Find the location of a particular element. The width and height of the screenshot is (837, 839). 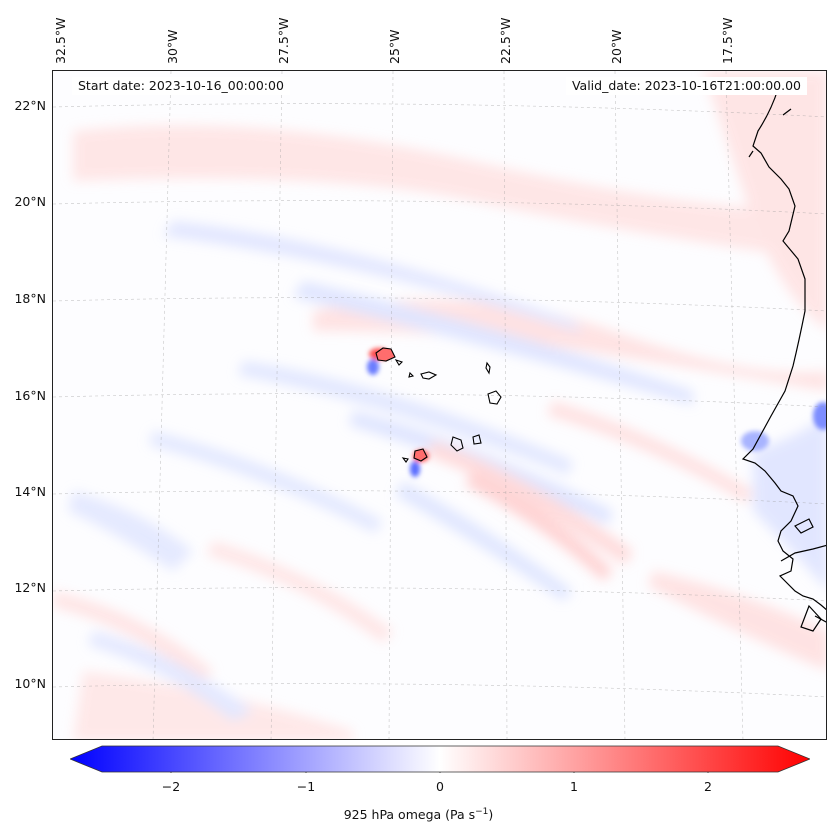

lon-label-20w: 20°W is located at coordinates (616, 46).